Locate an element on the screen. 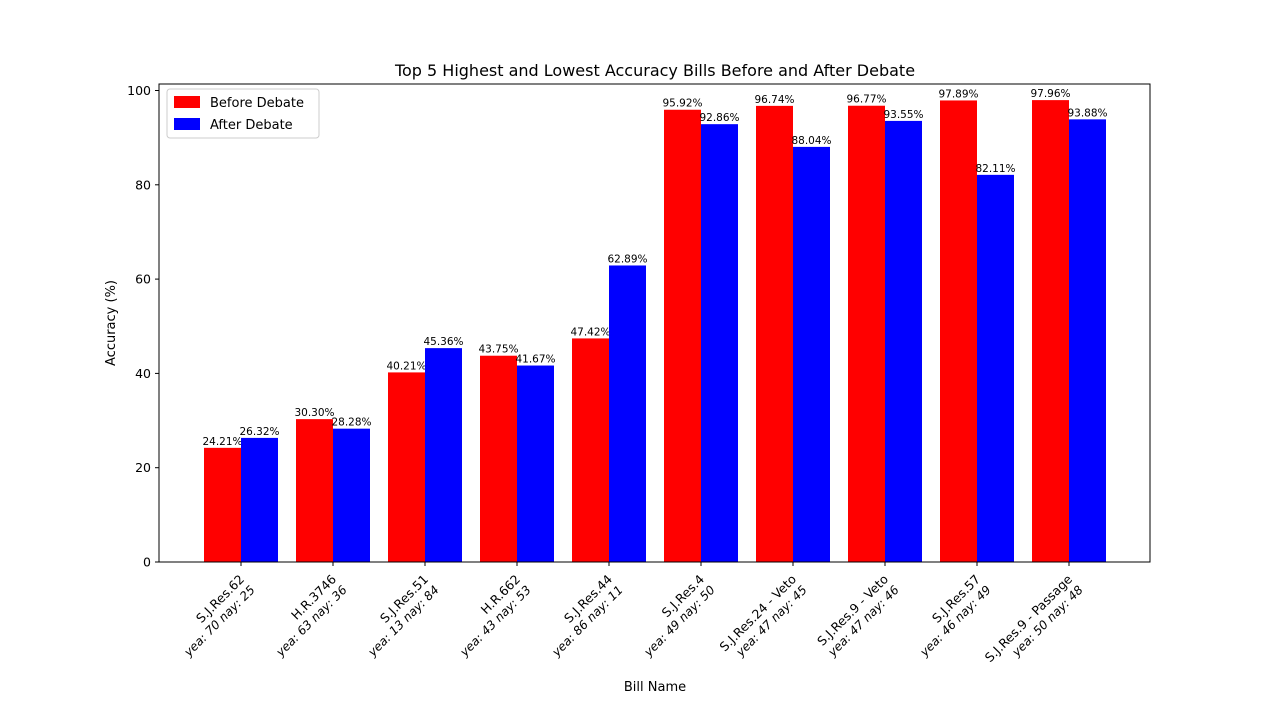 Image resolution: width=1280 pixels, height=702 pixels. bar-value-label: 96.74% is located at coordinates (774, 100).